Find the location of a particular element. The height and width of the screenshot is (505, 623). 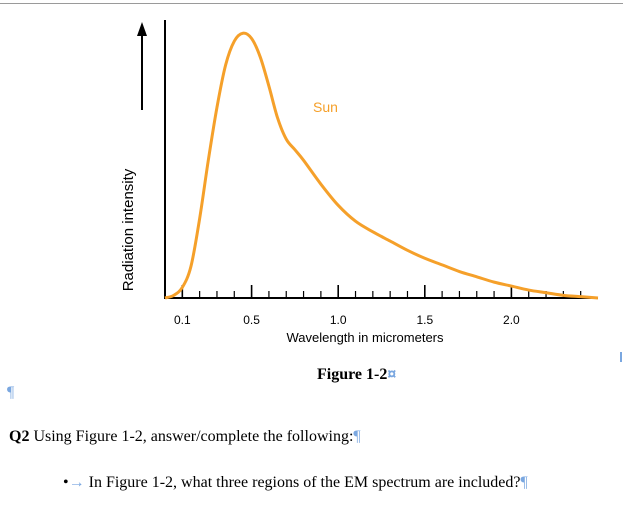

x-tick-label: 0.1 is located at coordinates (182, 320).